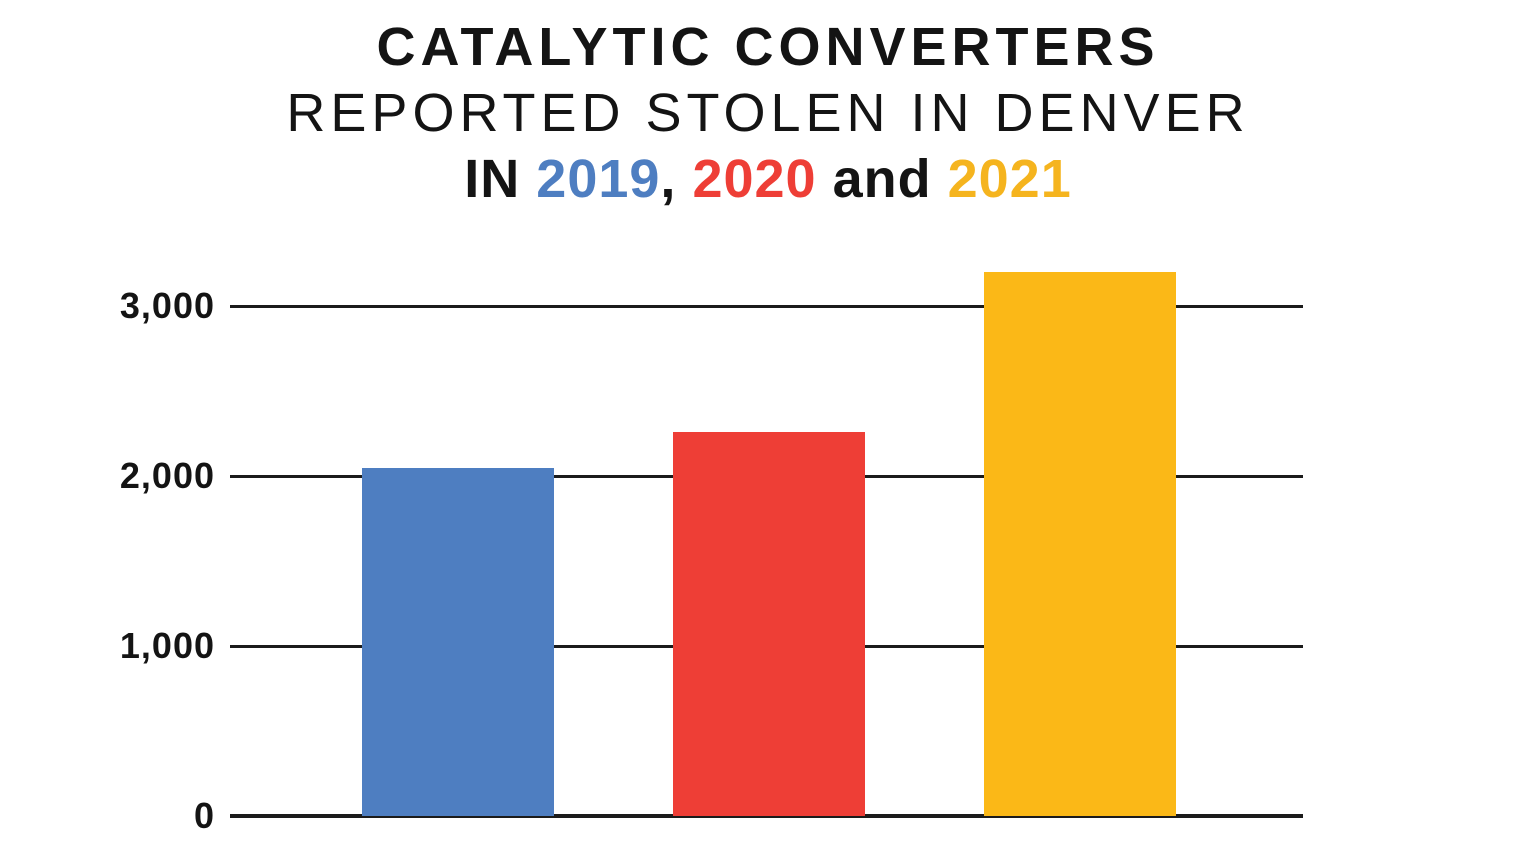 This screenshot has width=1536, height=864. I want to click on title-word-in: IN, so click(500, 179).